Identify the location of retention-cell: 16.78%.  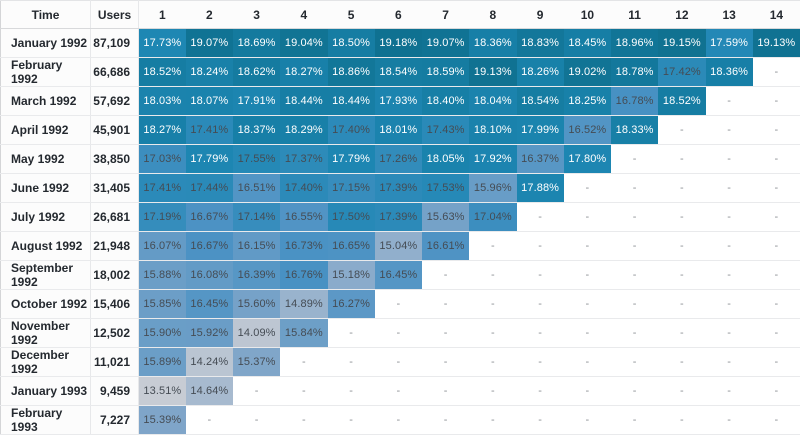
(635, 101).